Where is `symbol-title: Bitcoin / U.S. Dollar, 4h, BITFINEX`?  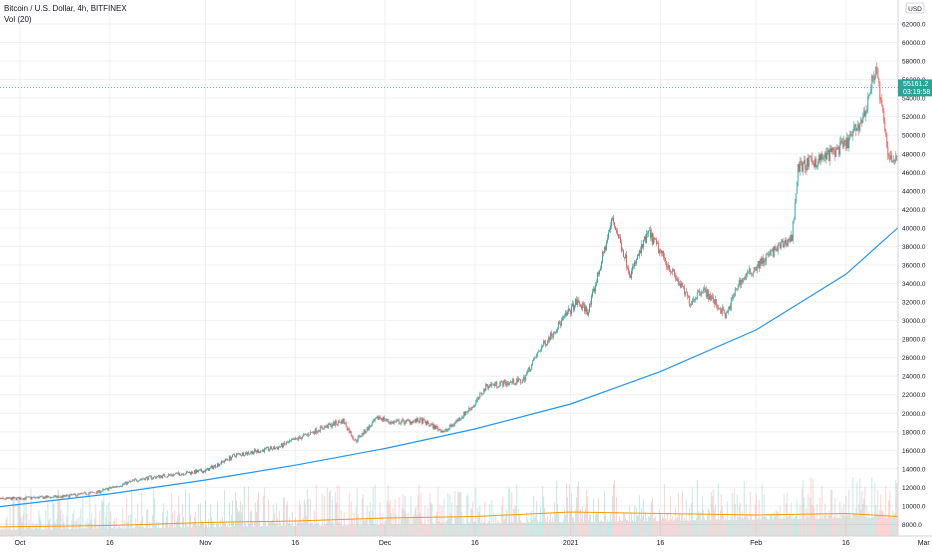
symbol-title: Bitcoin / U.S. Dollar, 4h, BITFINEX is located at coordinates (65, 8).